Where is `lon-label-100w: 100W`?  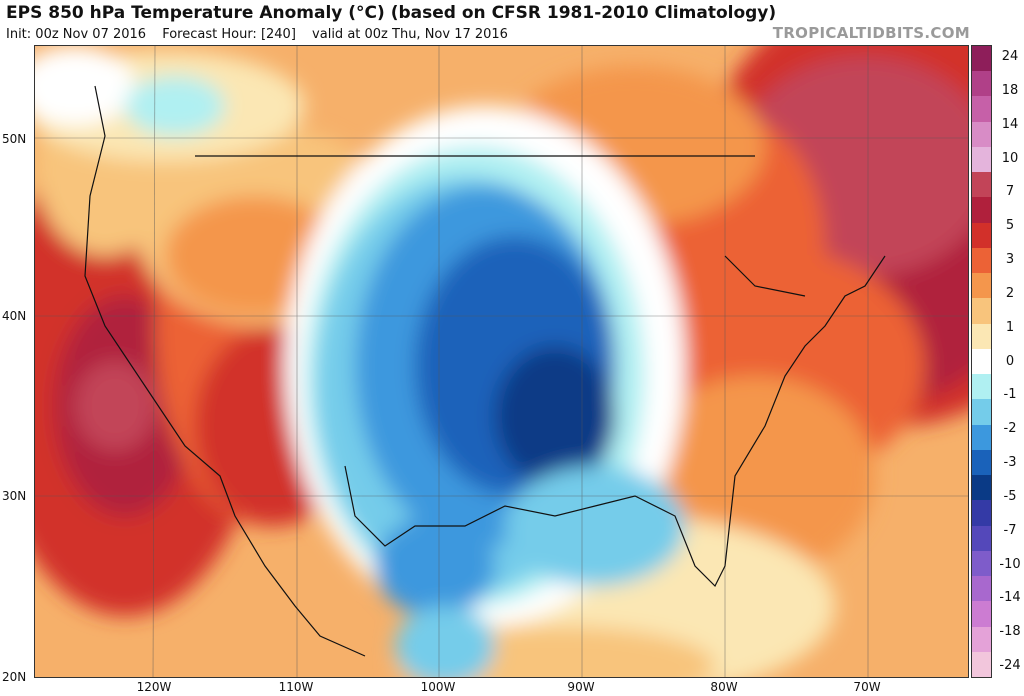 lon-label-100w: 100W is located at coordinates (438, 687).